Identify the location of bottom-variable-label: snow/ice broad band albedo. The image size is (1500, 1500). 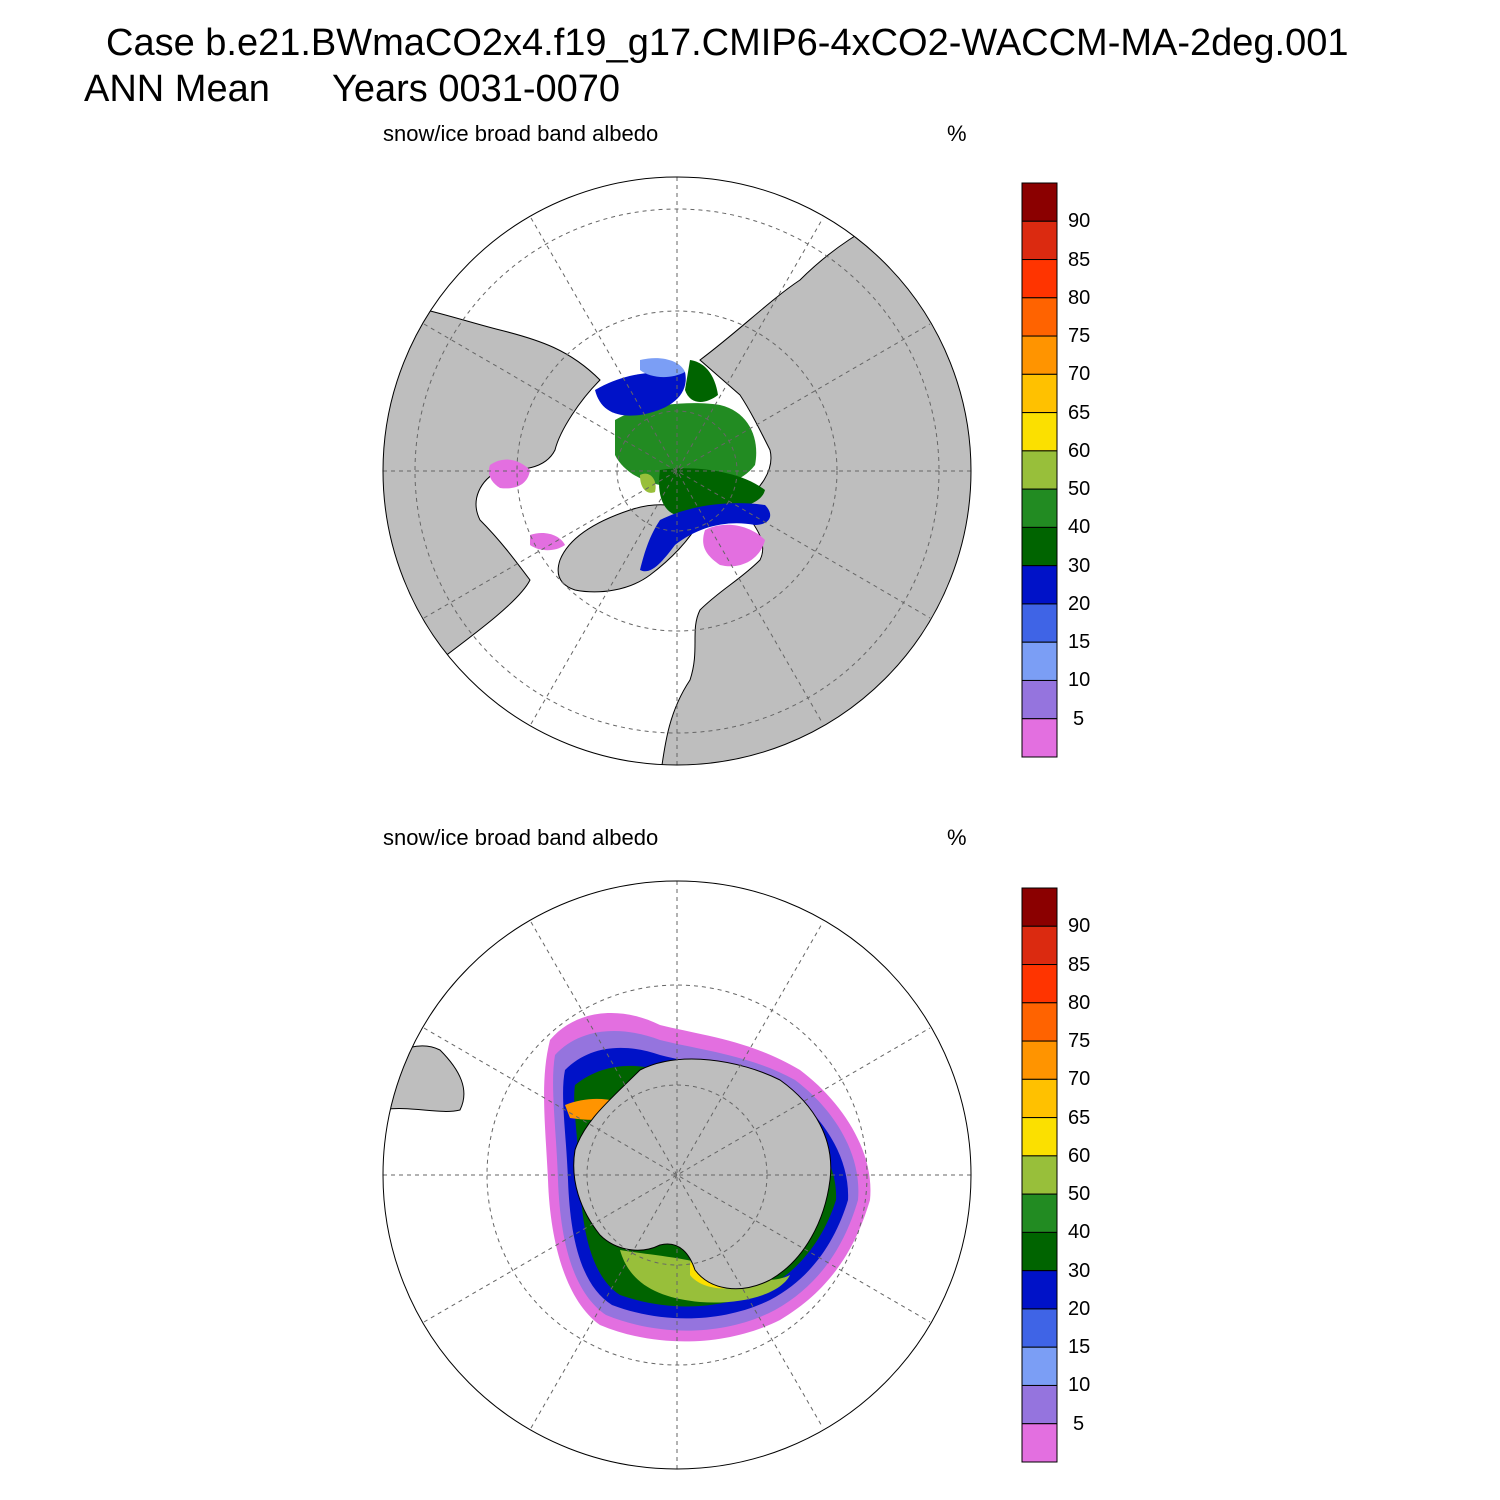
(521, 837).